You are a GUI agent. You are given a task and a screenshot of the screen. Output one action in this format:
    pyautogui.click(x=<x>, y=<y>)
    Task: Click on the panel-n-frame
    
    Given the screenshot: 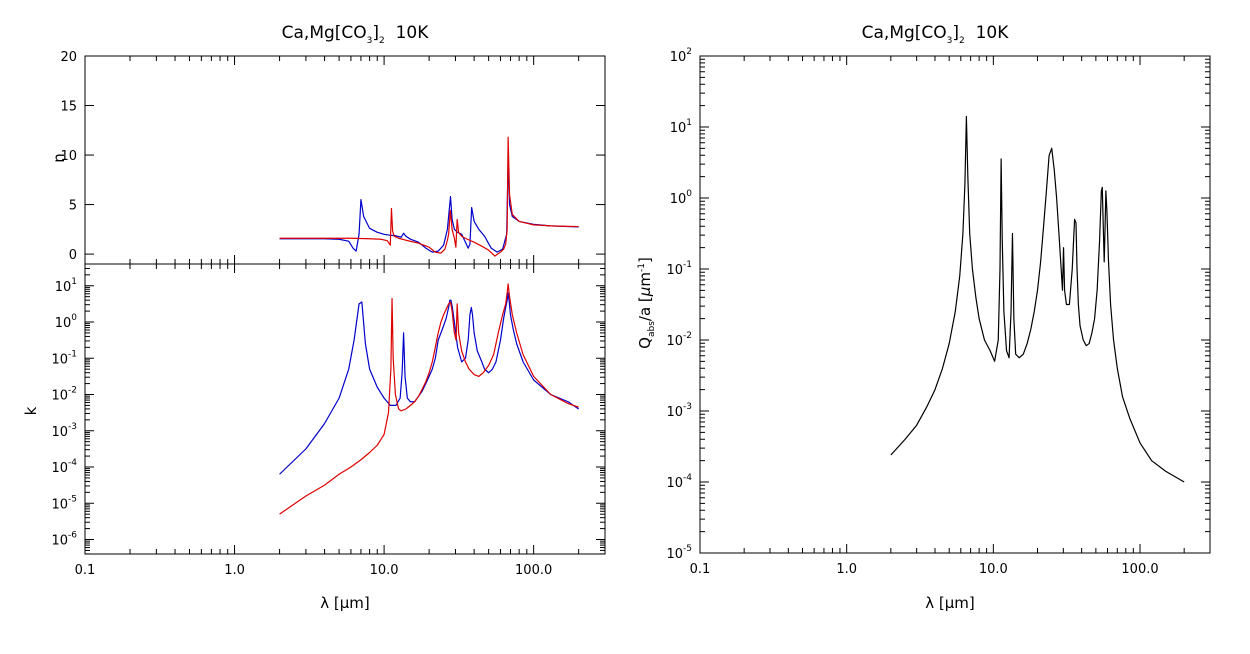 What is the action you would take?
    pyautogui.click(x=345, y=160)
    